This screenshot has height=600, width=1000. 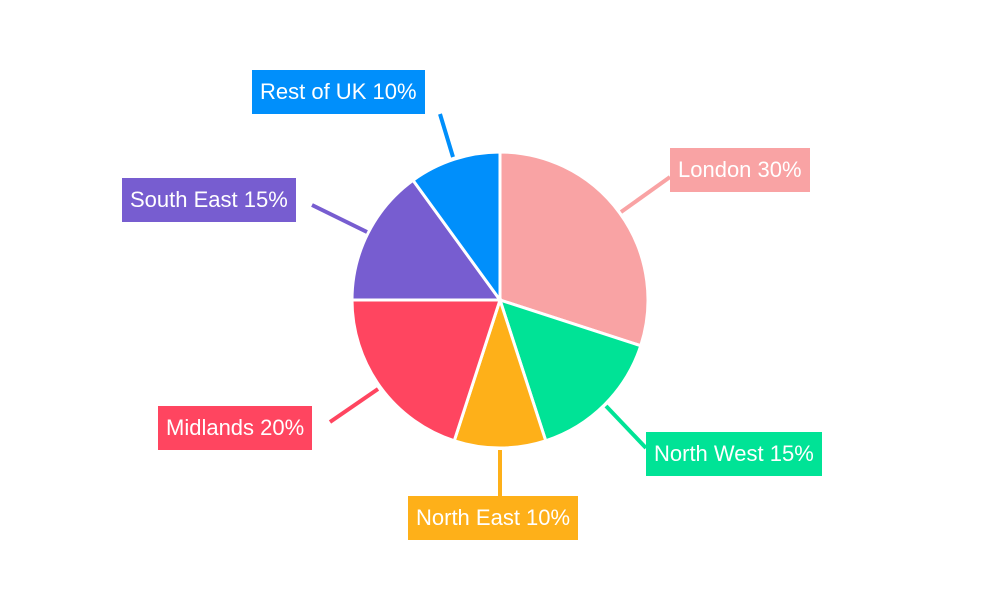 What do you see at coordinates (354, 405) in the screenshot?
I see `leader-line-midlands` at bounding box center [354, 405].